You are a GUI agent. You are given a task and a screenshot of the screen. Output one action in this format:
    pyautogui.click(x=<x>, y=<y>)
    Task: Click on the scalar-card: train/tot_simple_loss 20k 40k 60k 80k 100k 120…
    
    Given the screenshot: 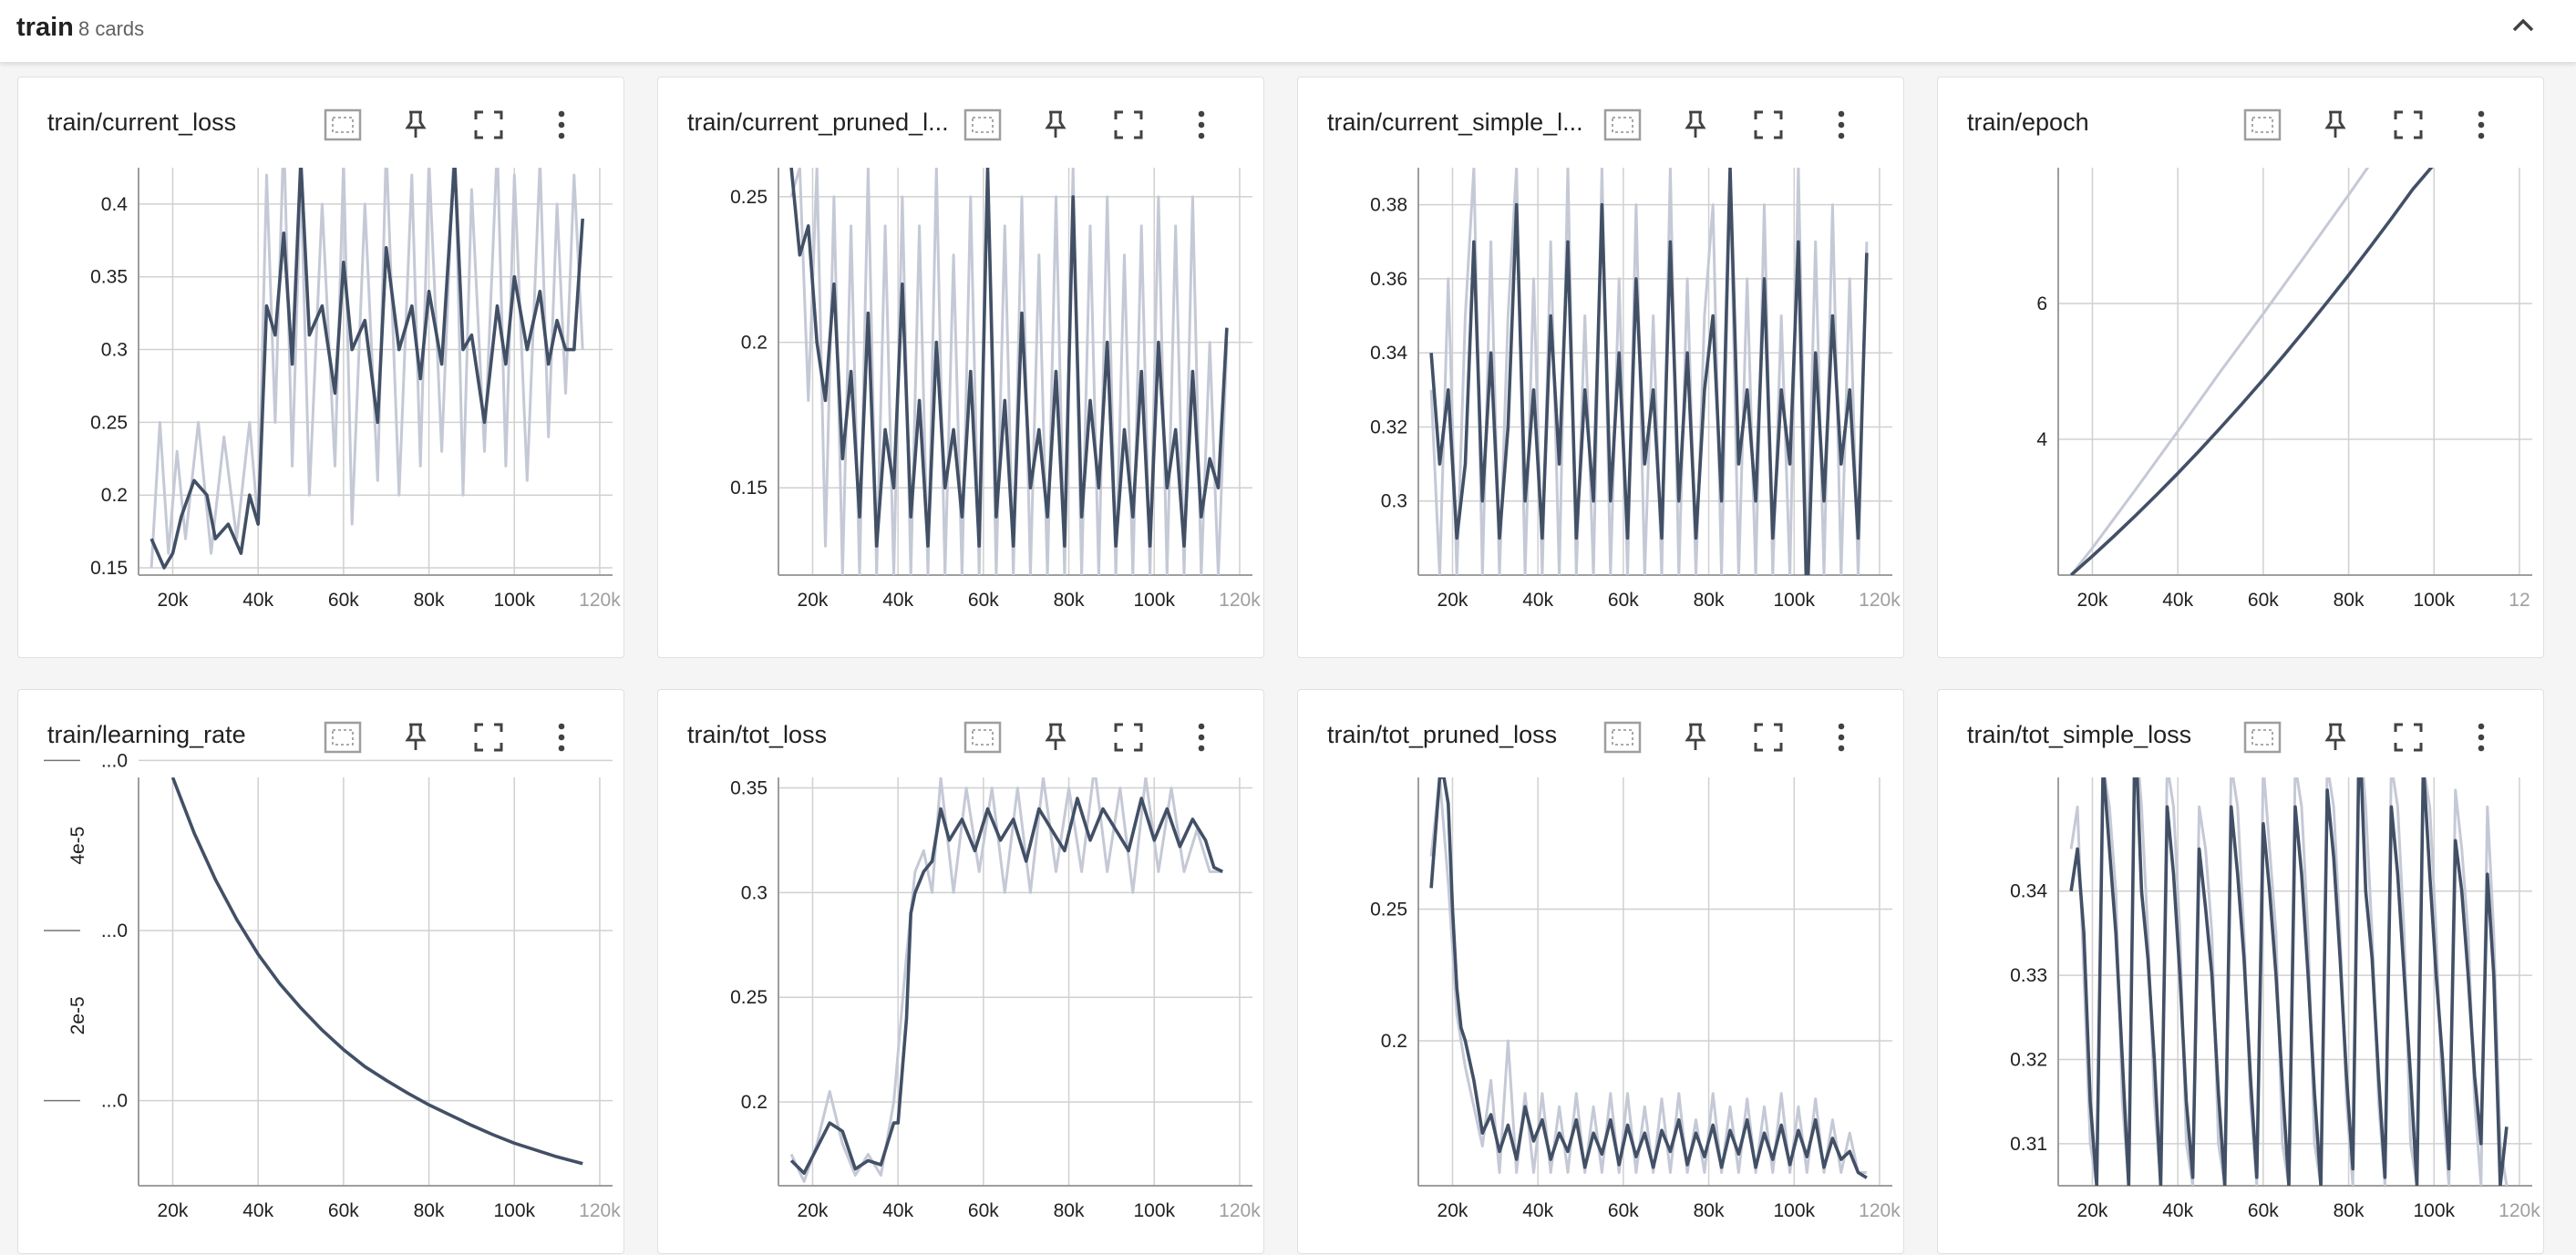 What is the action you would take?
    pyautogui.click(x=2240, y=971)
    